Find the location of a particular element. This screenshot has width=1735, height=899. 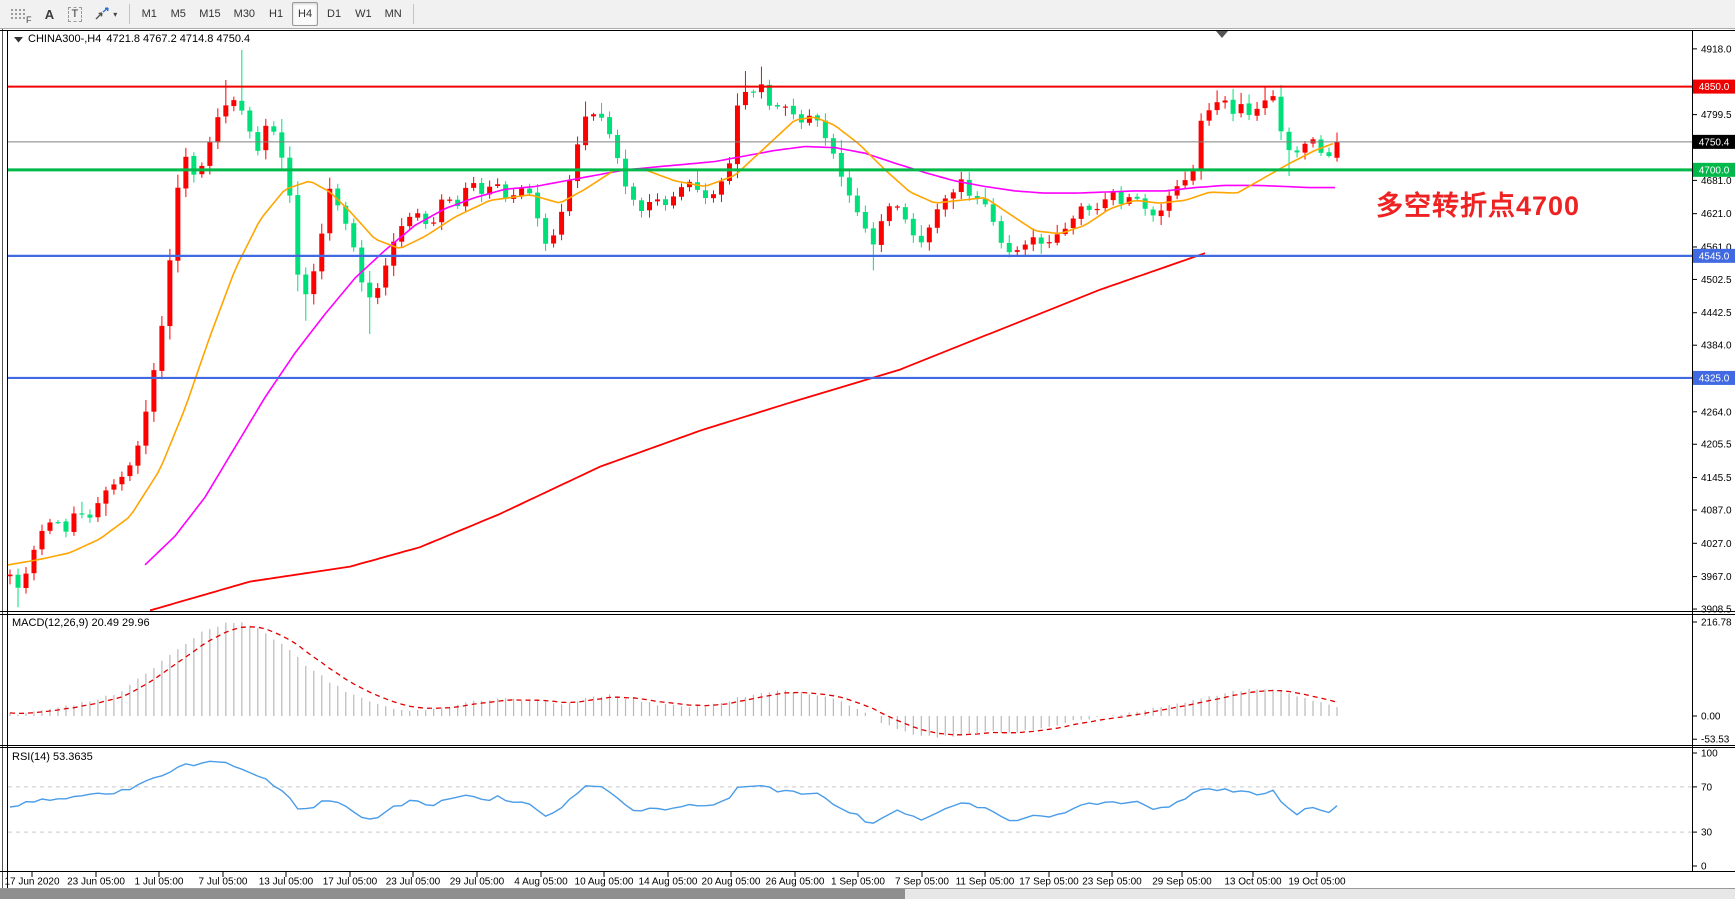

date-tick-label: 10 Aug 05:00 is located at coordinates (604, 882).